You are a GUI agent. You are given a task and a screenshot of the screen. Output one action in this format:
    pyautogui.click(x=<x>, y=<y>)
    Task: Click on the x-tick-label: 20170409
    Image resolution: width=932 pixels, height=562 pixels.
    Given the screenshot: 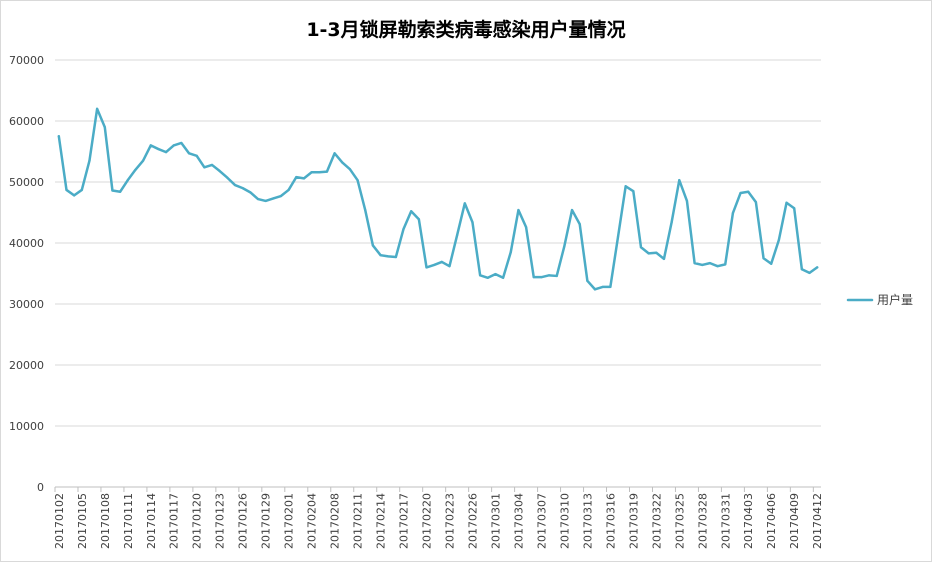 What is the action you would take?
    pyautogui.click(x=794, y=521)
    